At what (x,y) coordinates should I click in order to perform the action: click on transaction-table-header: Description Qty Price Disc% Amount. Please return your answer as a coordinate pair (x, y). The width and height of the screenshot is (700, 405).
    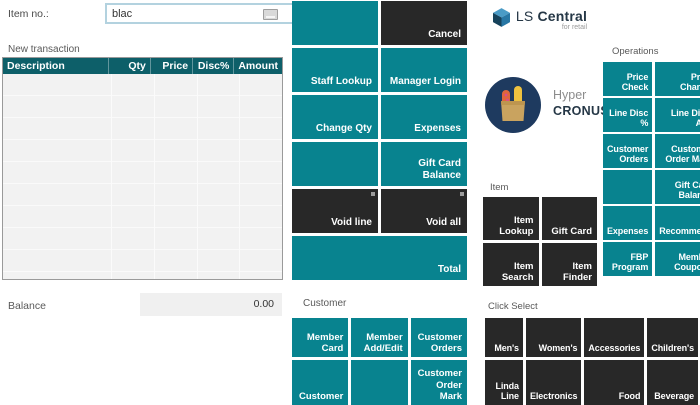
    Looking at the image, I should click on (142, 66).